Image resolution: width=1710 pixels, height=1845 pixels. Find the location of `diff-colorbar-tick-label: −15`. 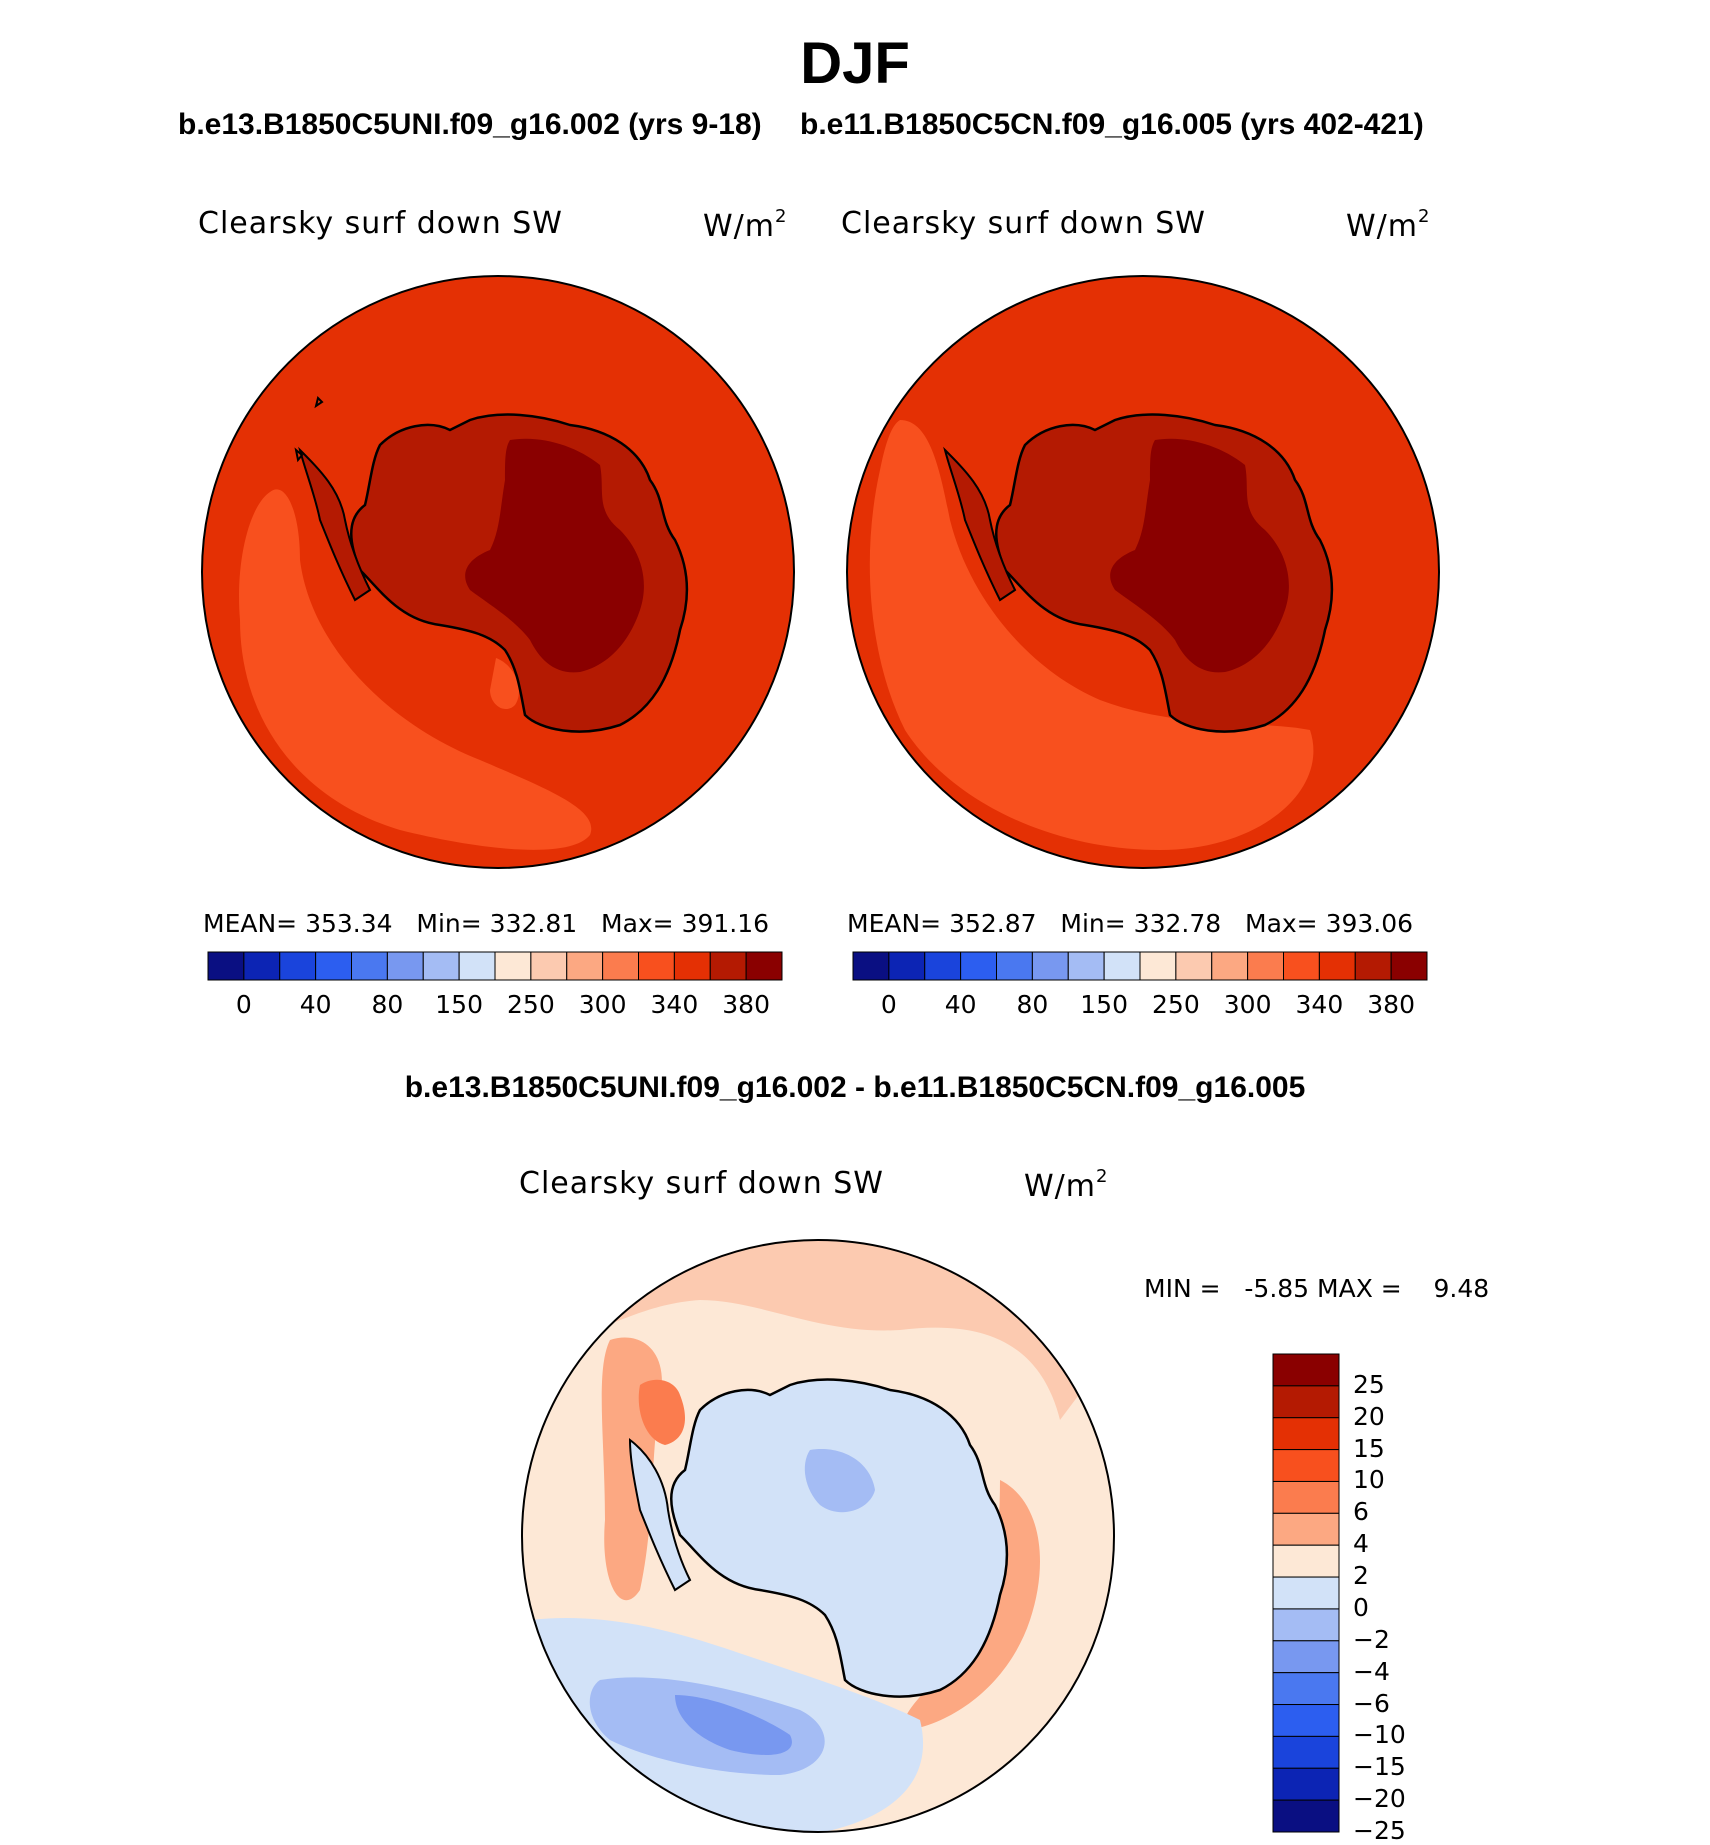

diff-colorbar-tick-label: −15 is located at coordinates (1379, 1767).